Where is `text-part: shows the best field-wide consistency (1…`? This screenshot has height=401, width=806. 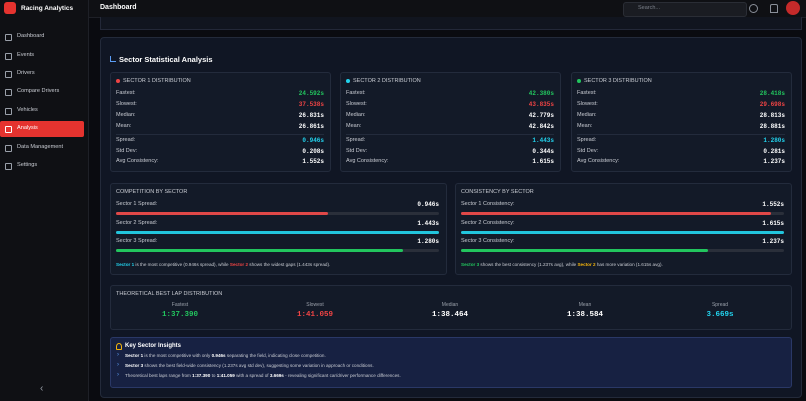 text-part: shows the best field-wide consistency (1… is located at coordinates (258, 365).